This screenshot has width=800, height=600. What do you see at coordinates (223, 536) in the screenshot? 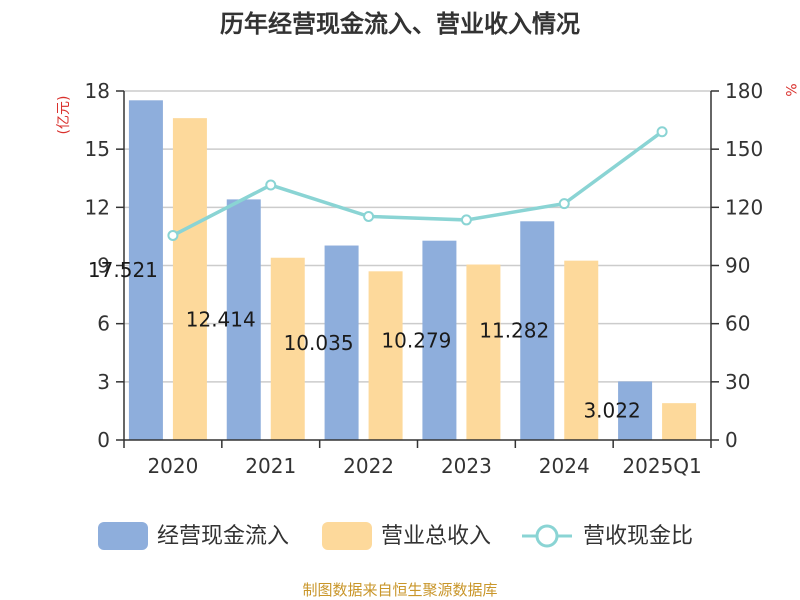
I see `legend-label-cash-inflow: 经营现金流入` at bounding box center [223, 536].